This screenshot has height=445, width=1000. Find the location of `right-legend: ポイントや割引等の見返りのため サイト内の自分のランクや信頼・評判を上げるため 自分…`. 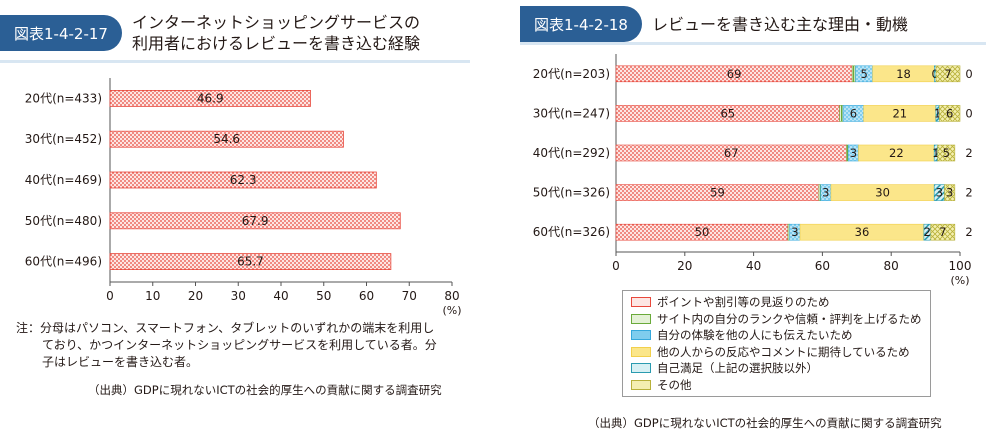

right-legend: ポイントや割引等の見返りのため サイト内の自分のランクや信頼・評判を上げるため 自分… is located at coordinates (776, 343).